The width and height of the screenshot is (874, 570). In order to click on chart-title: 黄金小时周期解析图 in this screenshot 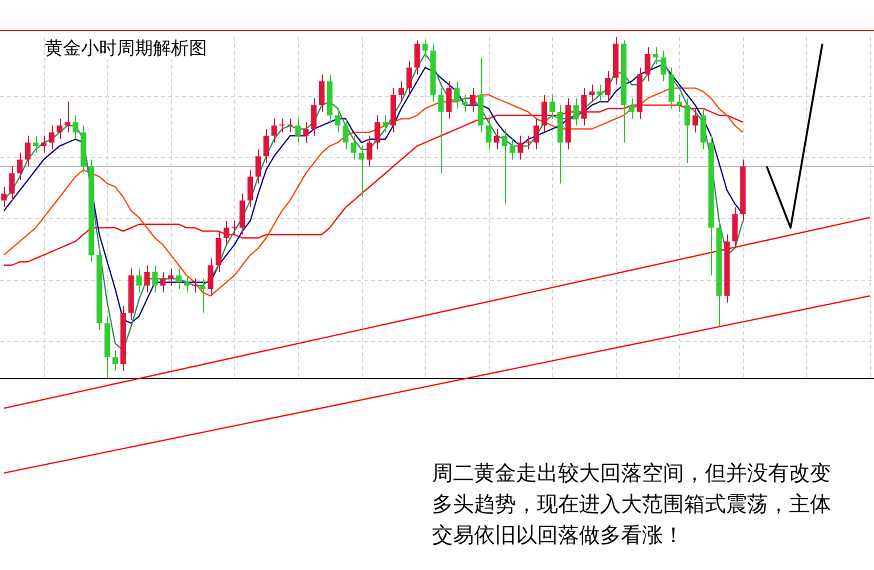, I will do `click(126, 48)`.